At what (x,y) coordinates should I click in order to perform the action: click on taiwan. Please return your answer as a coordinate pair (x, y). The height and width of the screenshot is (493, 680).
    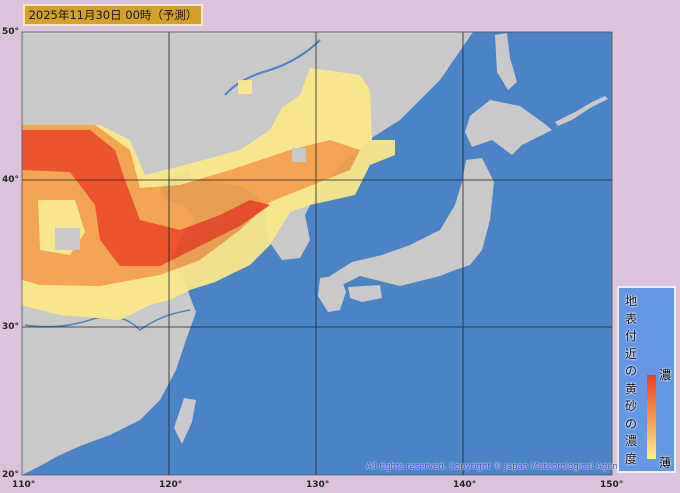
    Looking at the image, I should click on (185, 421).